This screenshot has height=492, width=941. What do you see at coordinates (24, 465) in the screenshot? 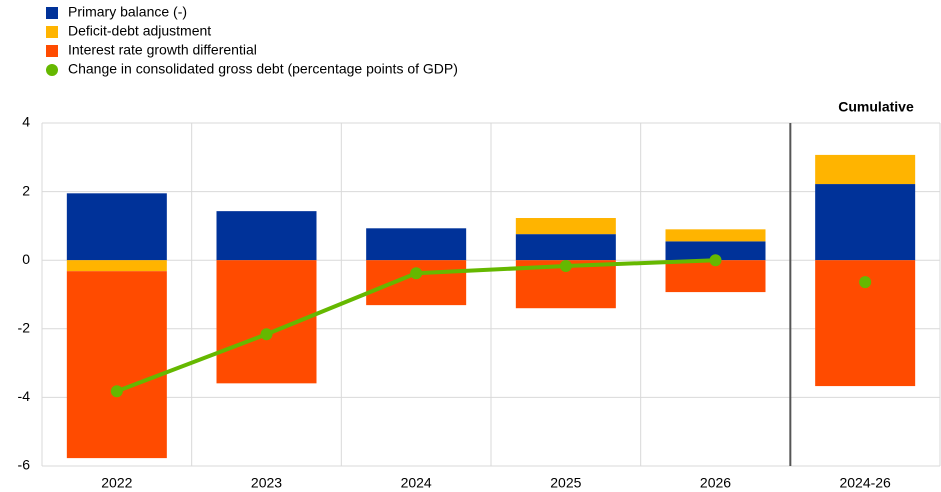
I see `y-tick-label: -6` at bounding box center [24, 465].